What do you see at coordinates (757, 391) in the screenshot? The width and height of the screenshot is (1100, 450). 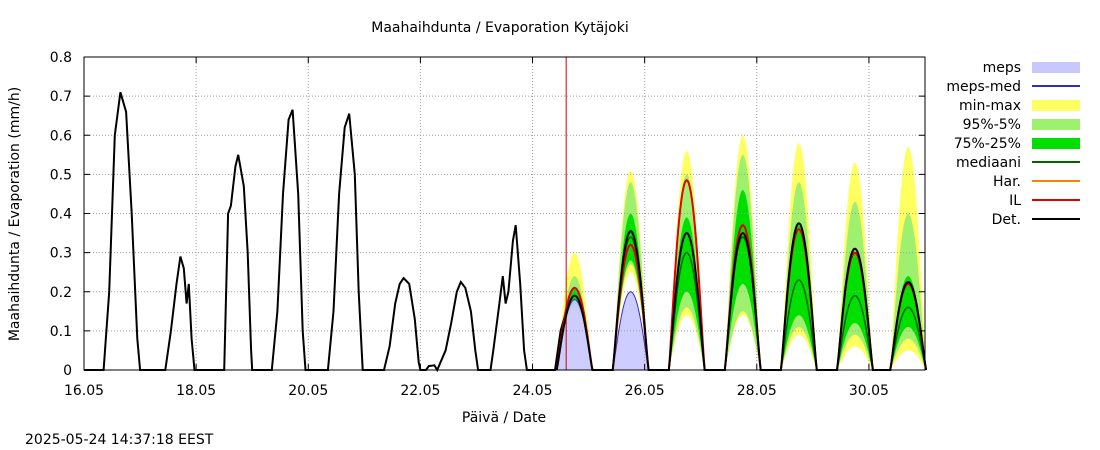 I see `x-tick-label: 28.05` at bounding box center [757, 391].